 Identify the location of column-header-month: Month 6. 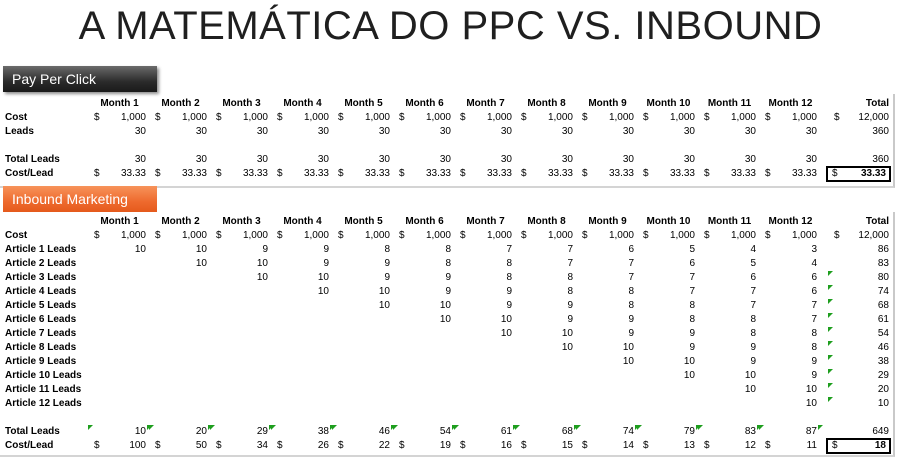
(424, 221).